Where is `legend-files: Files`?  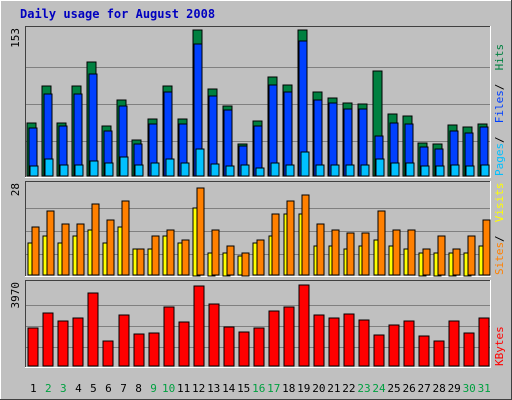 legend-files: Files is located at coordinates (499, 106).